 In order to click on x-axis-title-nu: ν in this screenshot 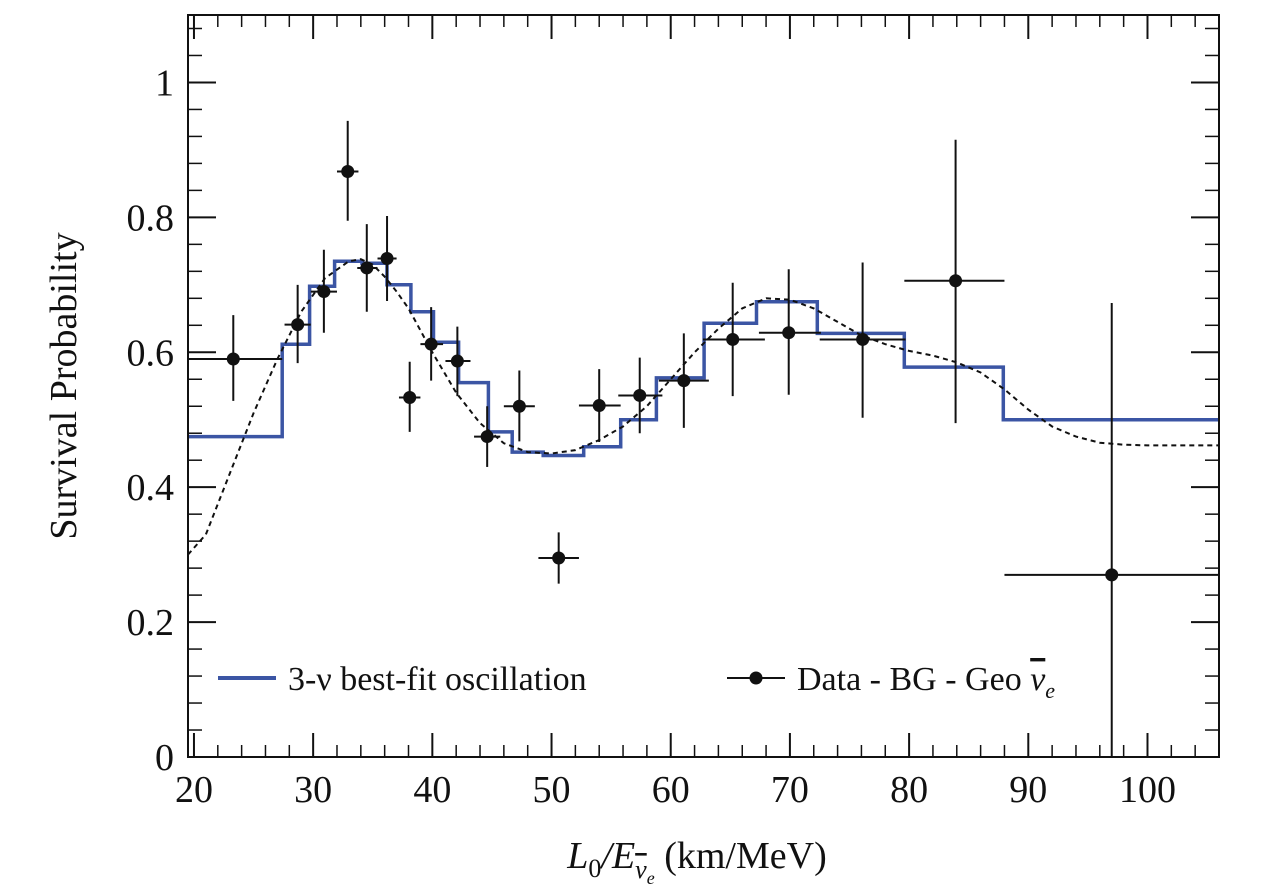, I will do `click(641, 869)`.